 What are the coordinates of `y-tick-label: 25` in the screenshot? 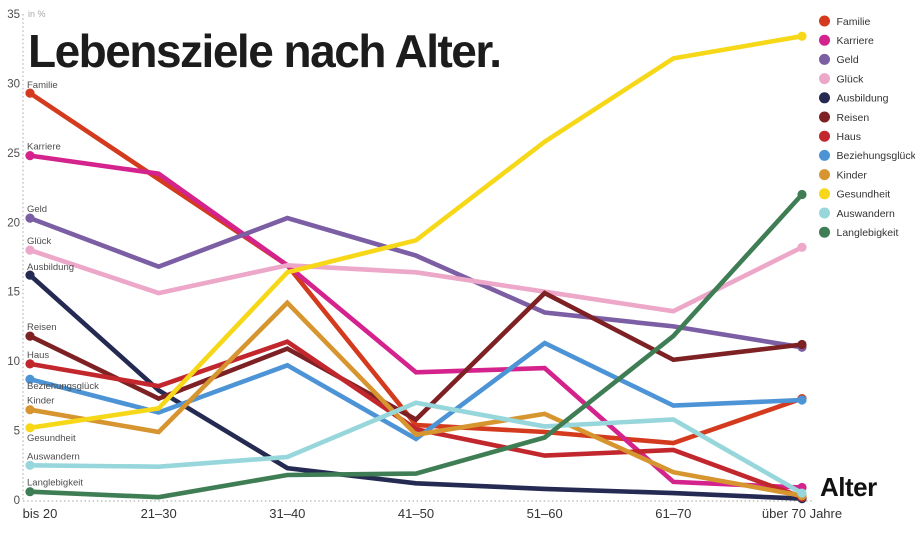 It's located at (13, 154).